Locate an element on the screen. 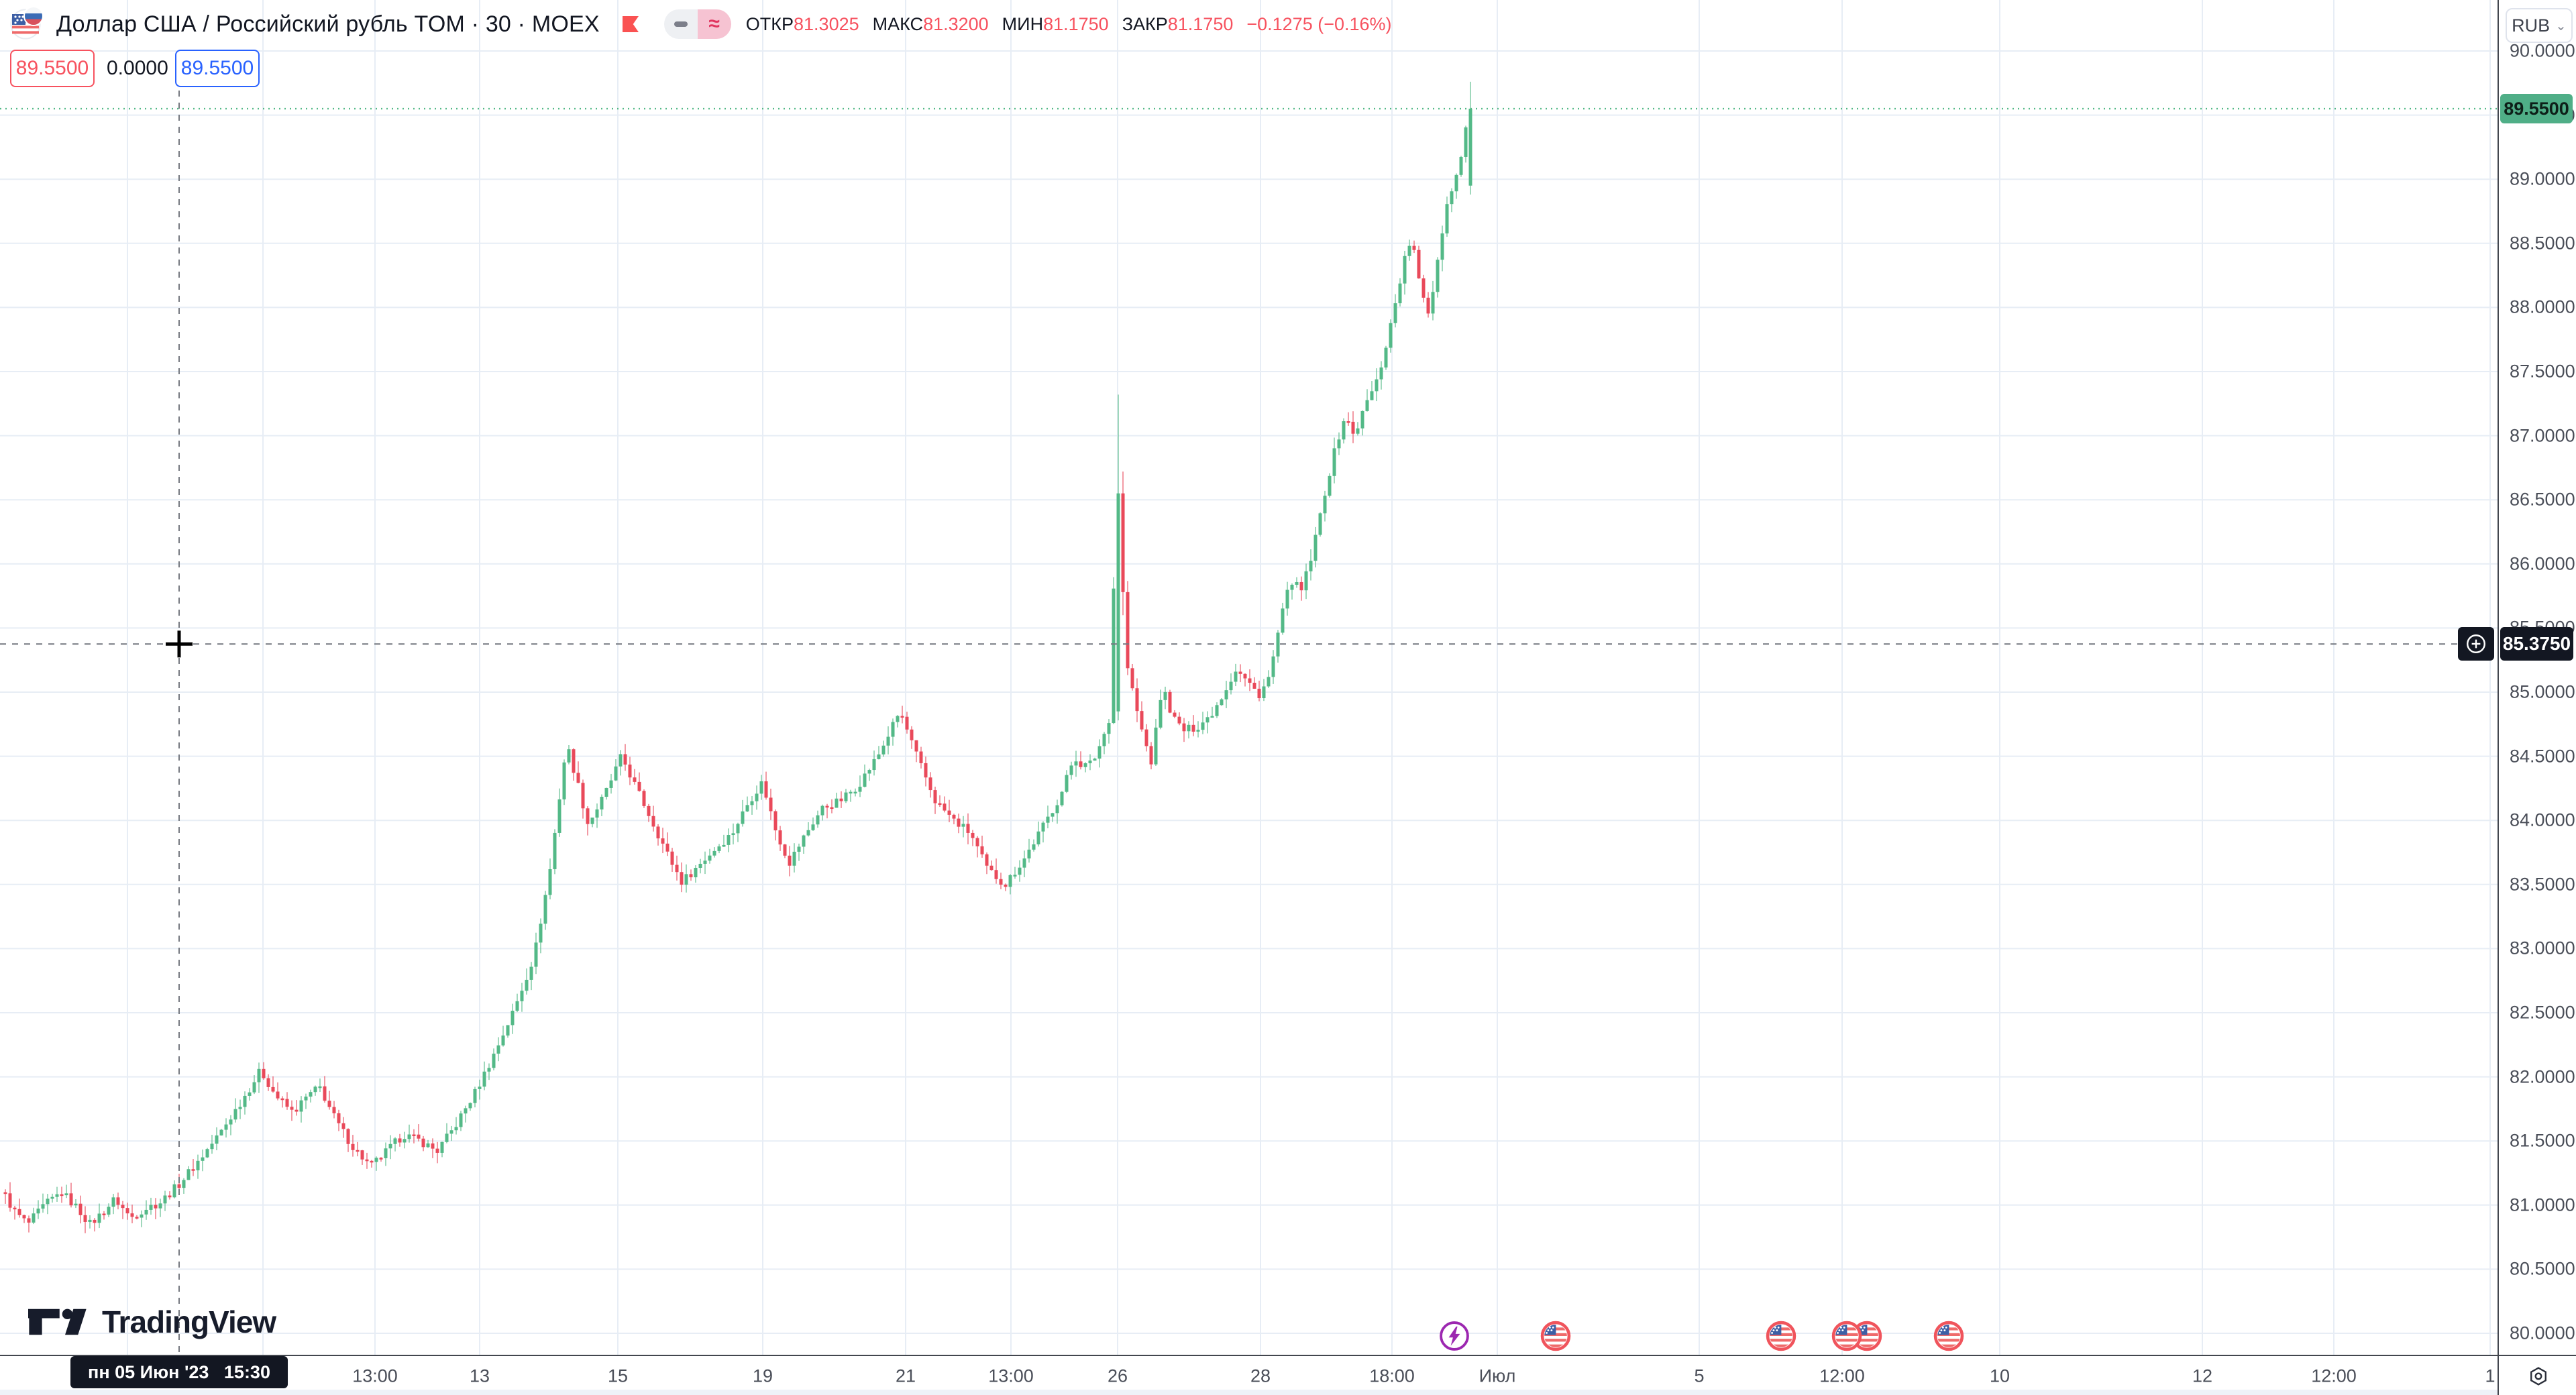  price-axis-label: 88.5000 is located at coordinates (2542, 243).